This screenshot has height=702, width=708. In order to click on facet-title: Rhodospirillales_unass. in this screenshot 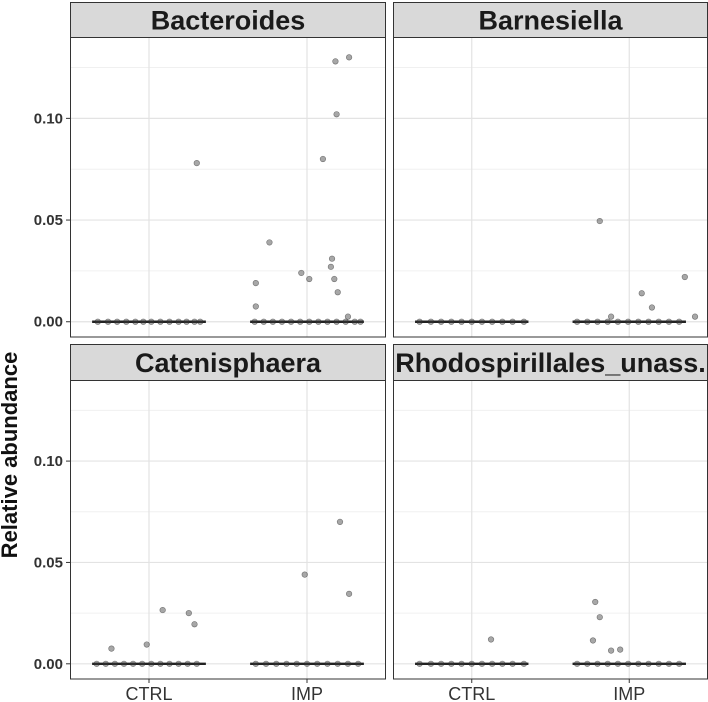, I will do `click(550, 363)`.